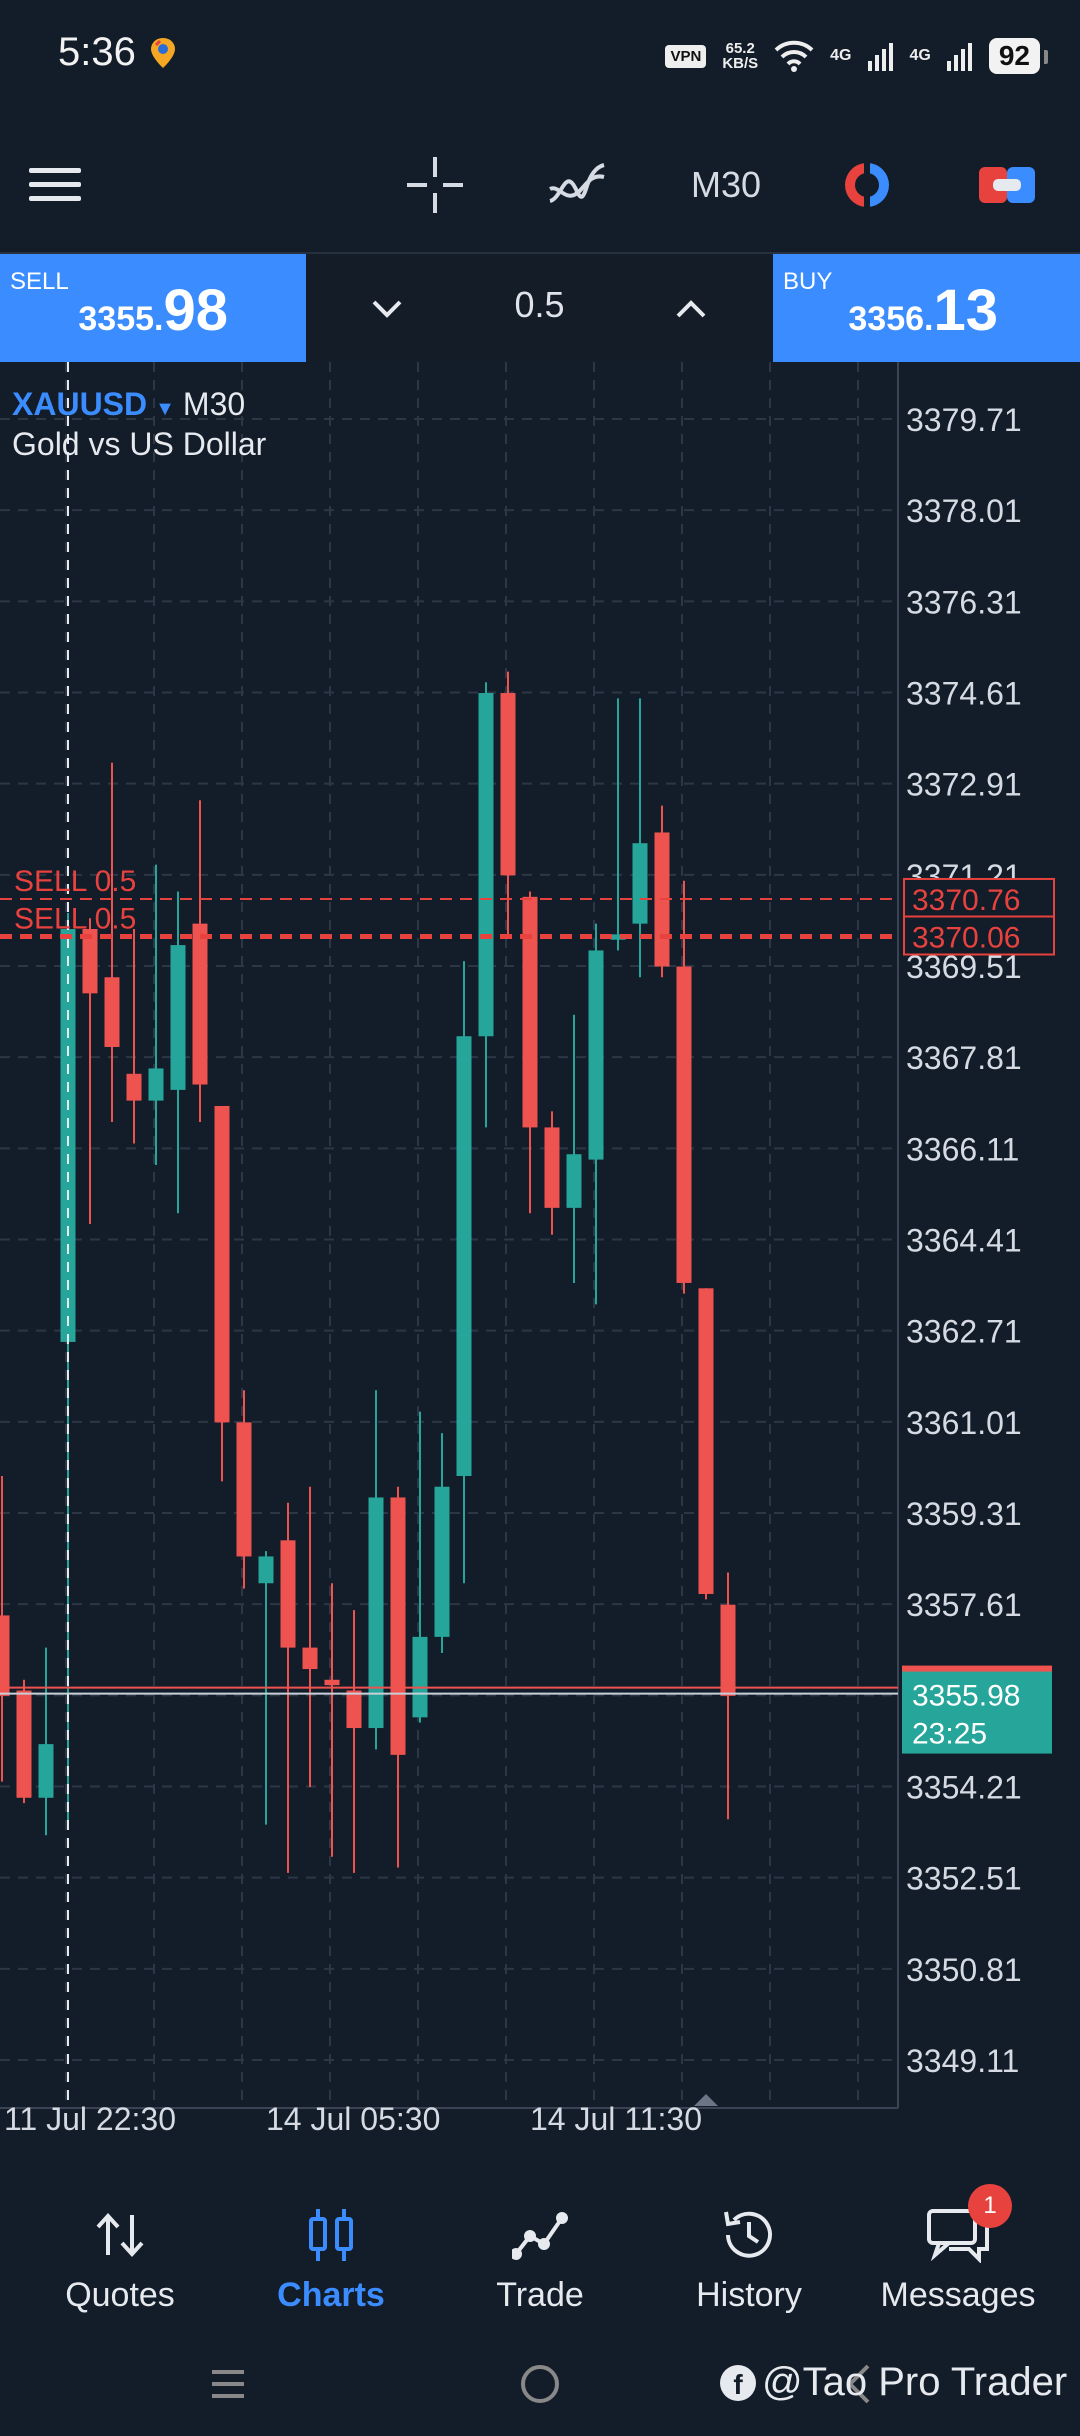  I want to click on nav-history: History, so click(749, 2250).